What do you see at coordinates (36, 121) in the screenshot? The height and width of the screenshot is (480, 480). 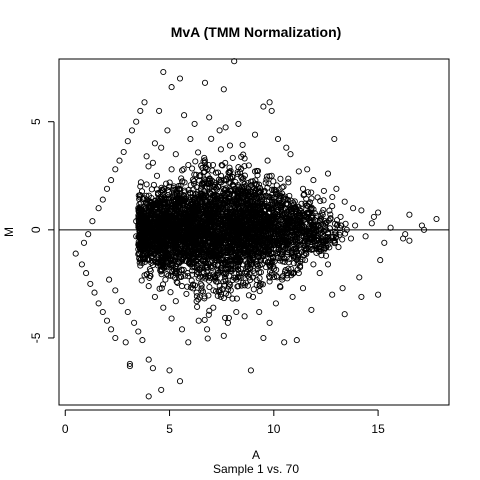 I see `y-tick-label: 5` at bounding box center [36, 121].